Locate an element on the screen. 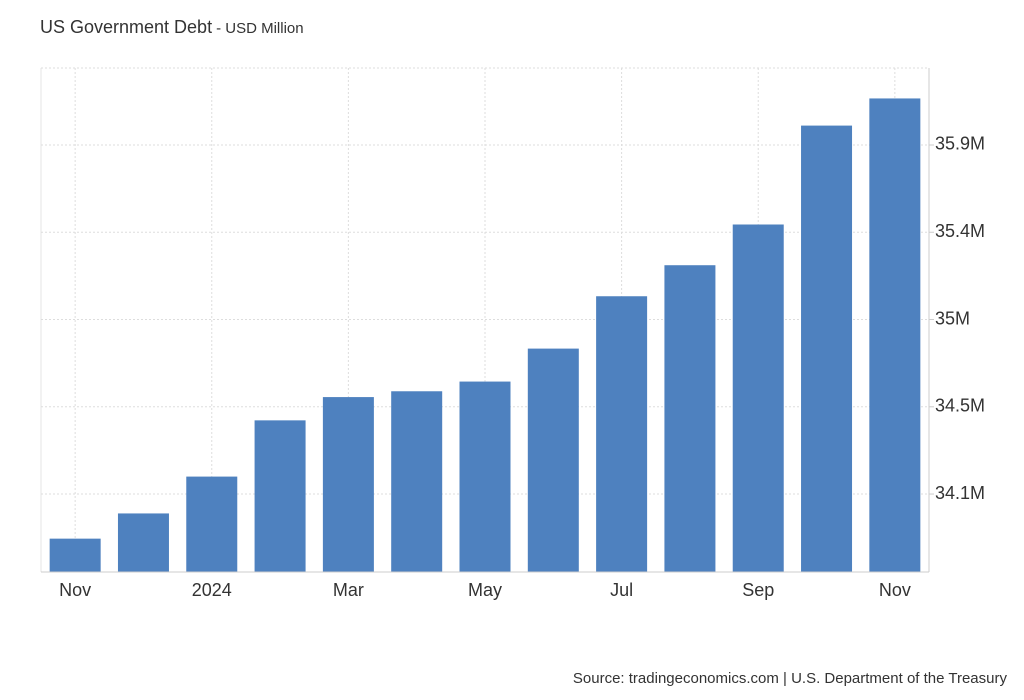  y-tick-label: 34.1M is located at coordinates (960, 493).